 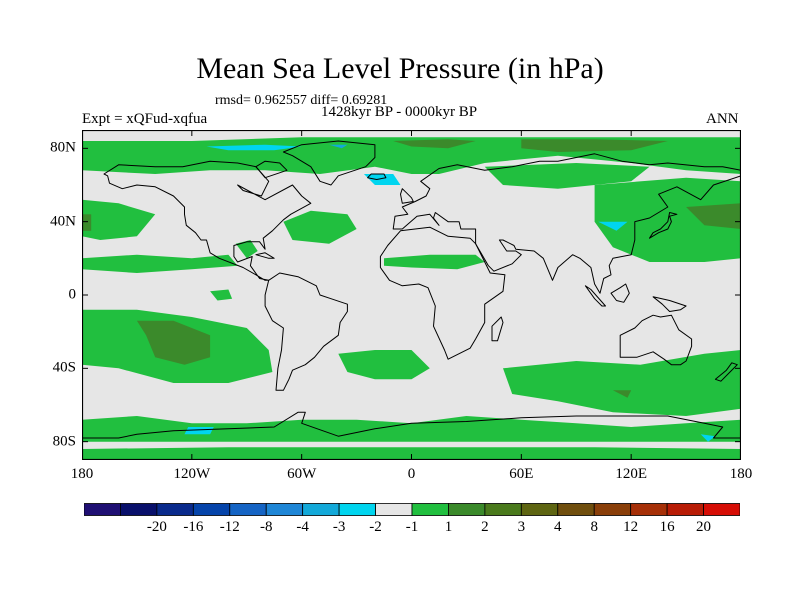 I want to click on coastline-new-zealand, so click(x=726, y=372).